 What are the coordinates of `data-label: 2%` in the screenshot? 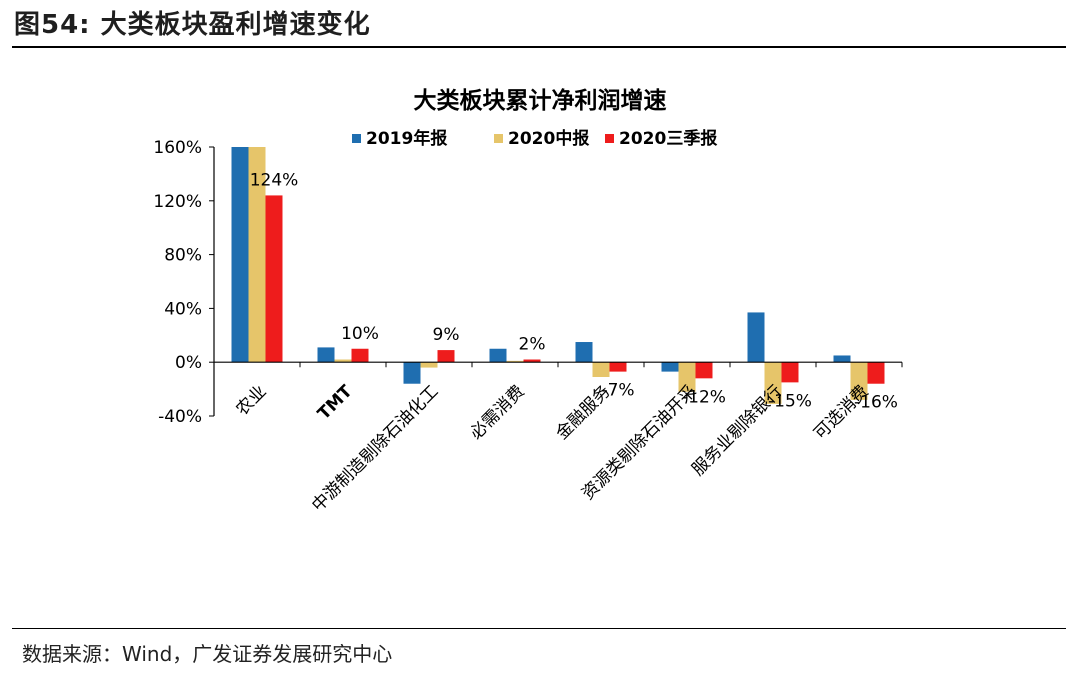 It's located at (532, 345).